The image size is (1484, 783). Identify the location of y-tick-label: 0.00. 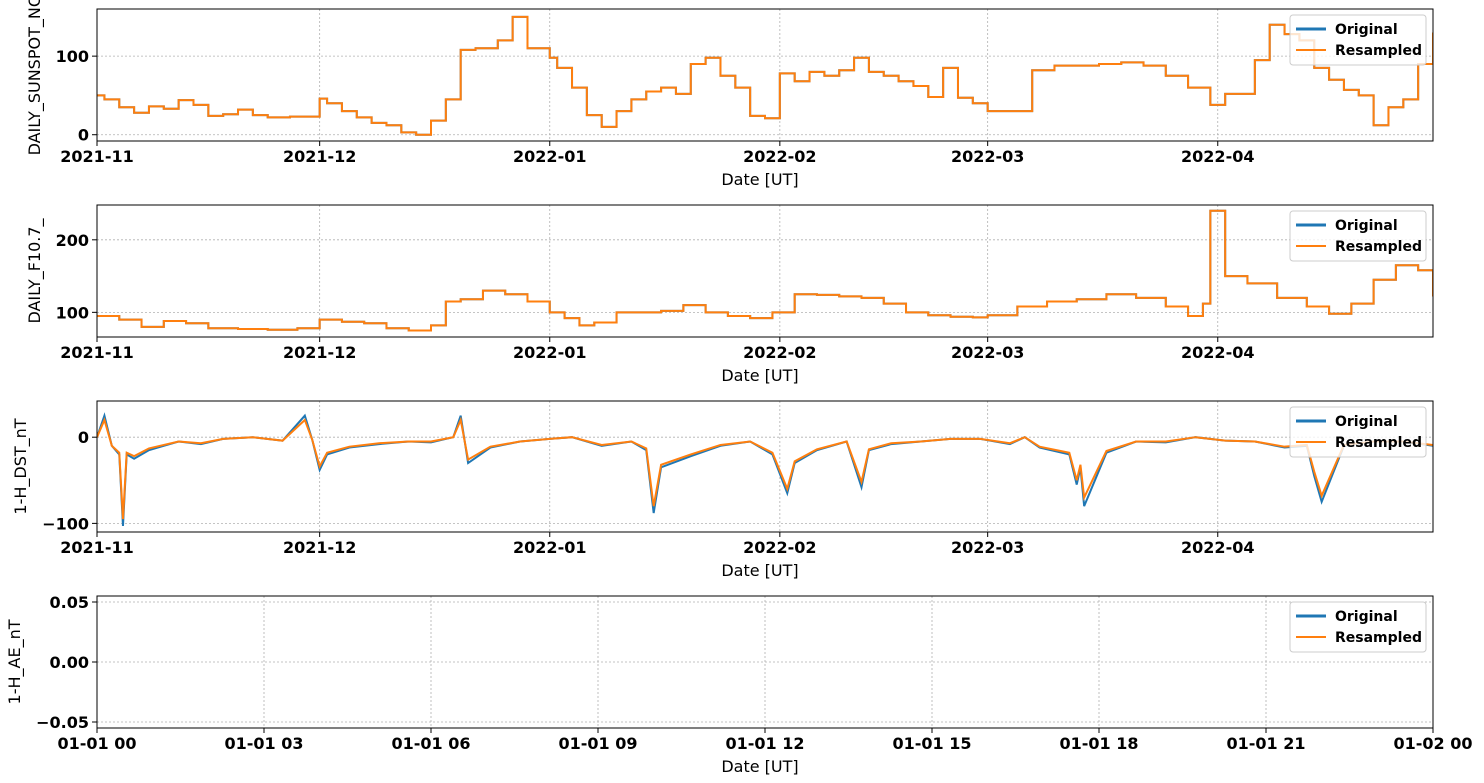
(69, 662).